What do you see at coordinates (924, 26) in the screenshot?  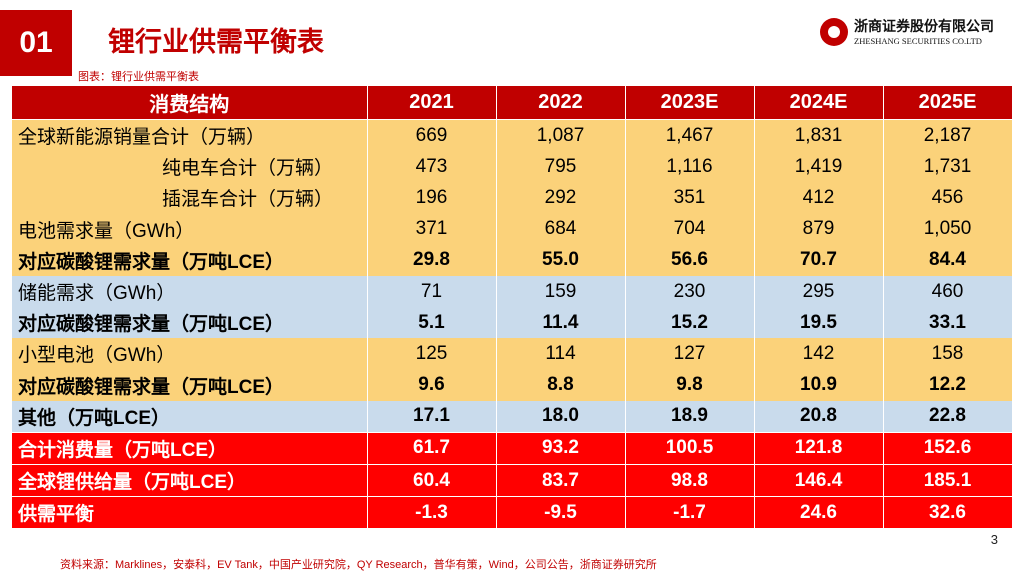 I see `logo-name-cn: 浙商证券股份有限公司` at bounding box center [924, 26].